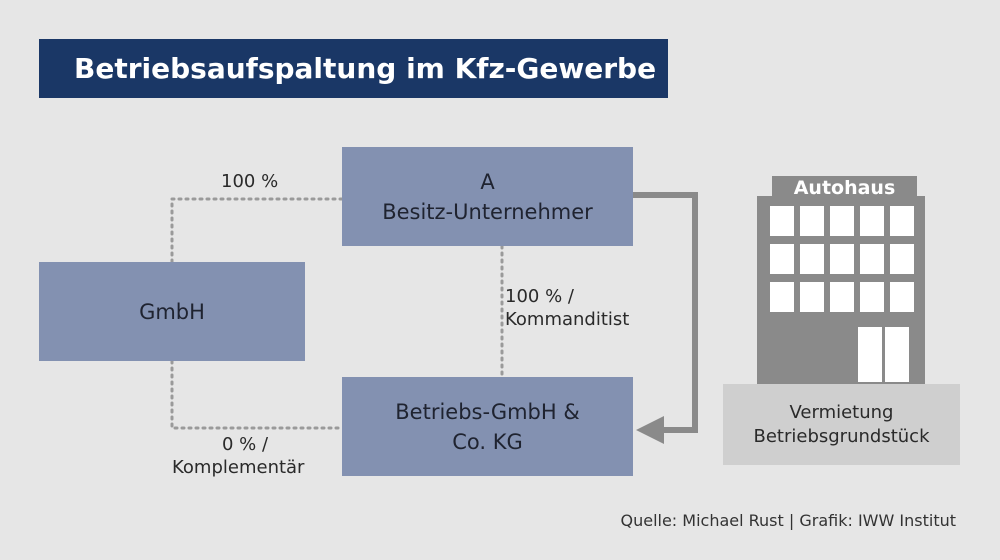 The image size is (1000, 560). I want to click on edge-label-a-to-kg-line1: 100 % /, so click(539, 296).